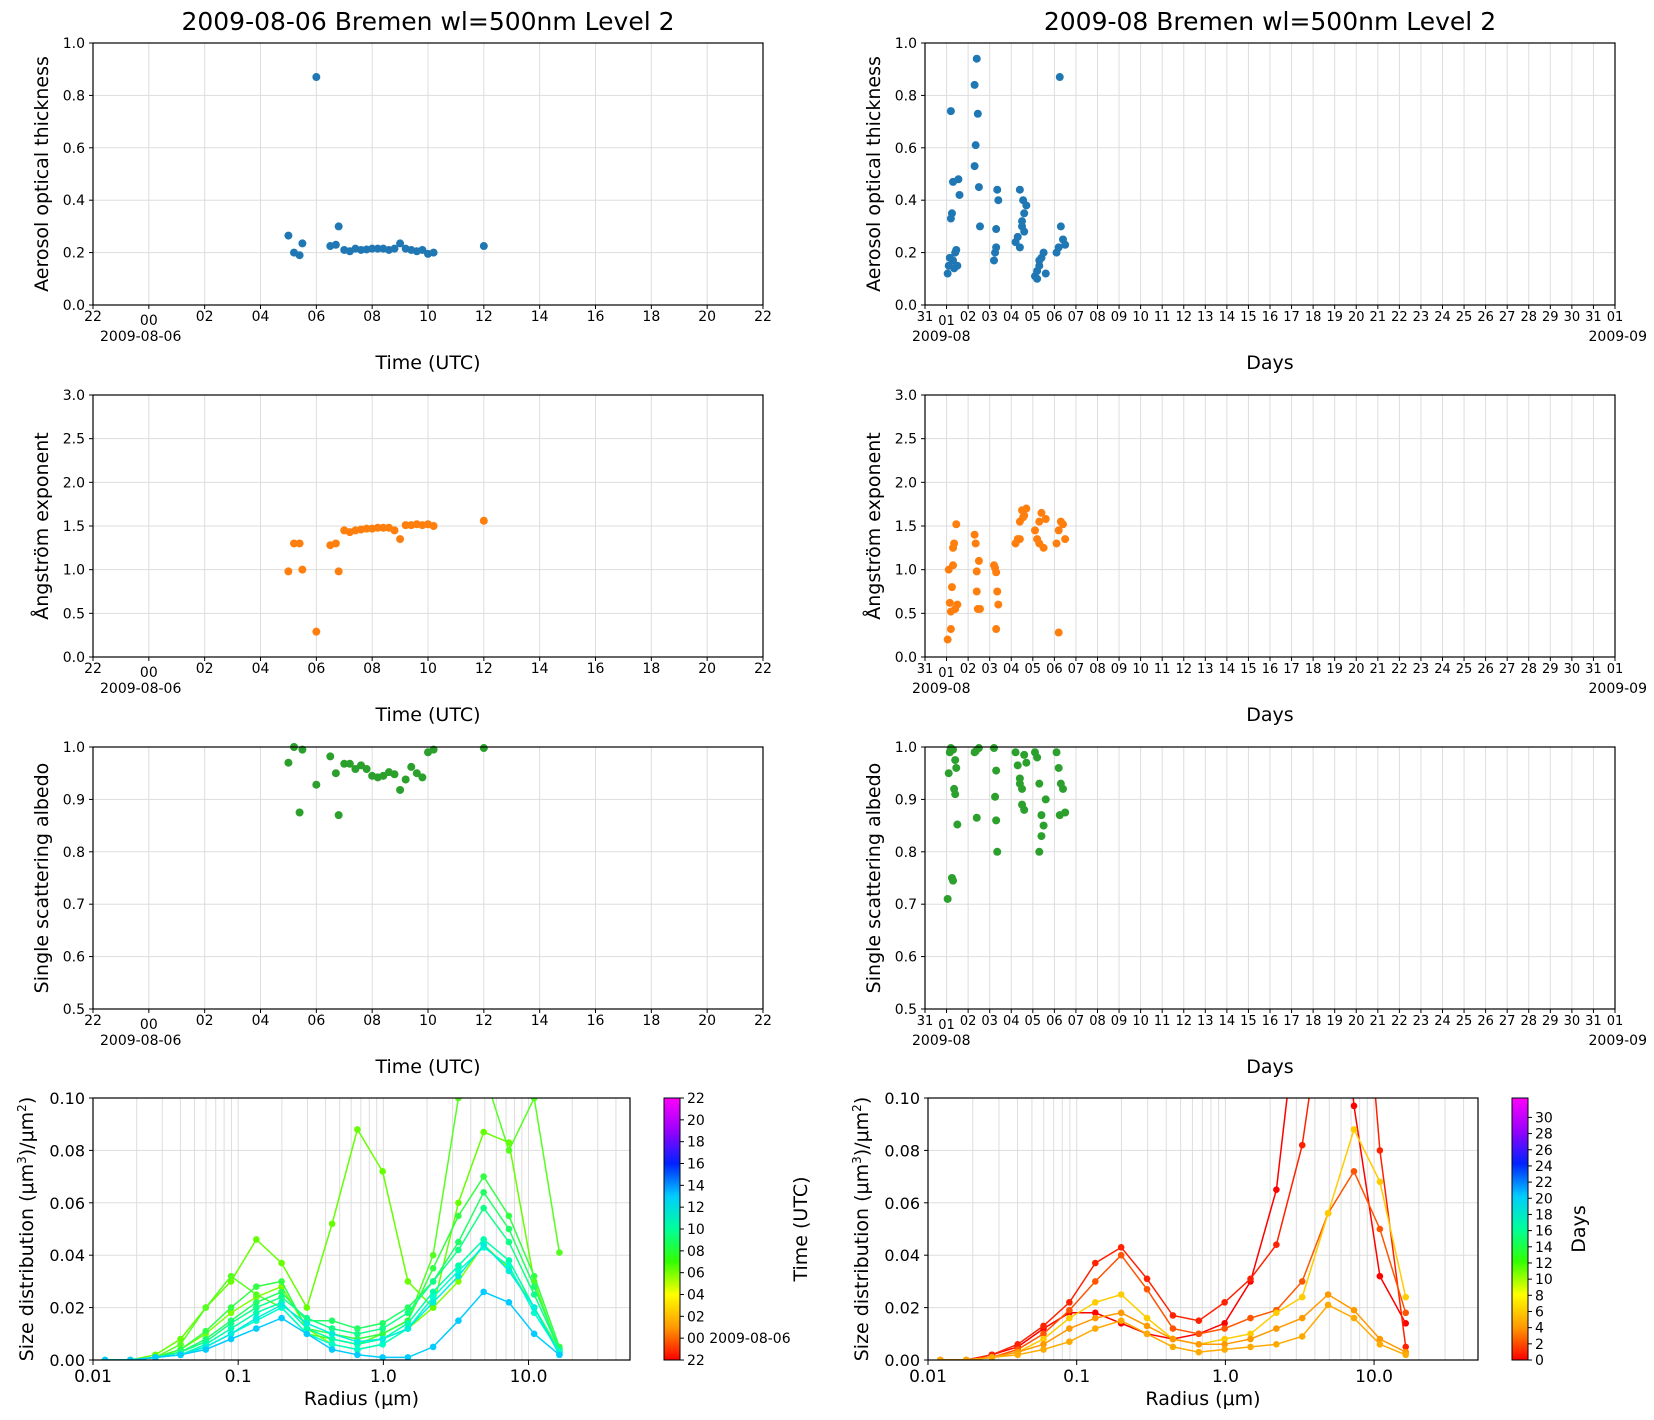  Describe the element at coordinates (1544, 1264) in the screenshot. I see `colorbar-tick-label: 12` at that location.